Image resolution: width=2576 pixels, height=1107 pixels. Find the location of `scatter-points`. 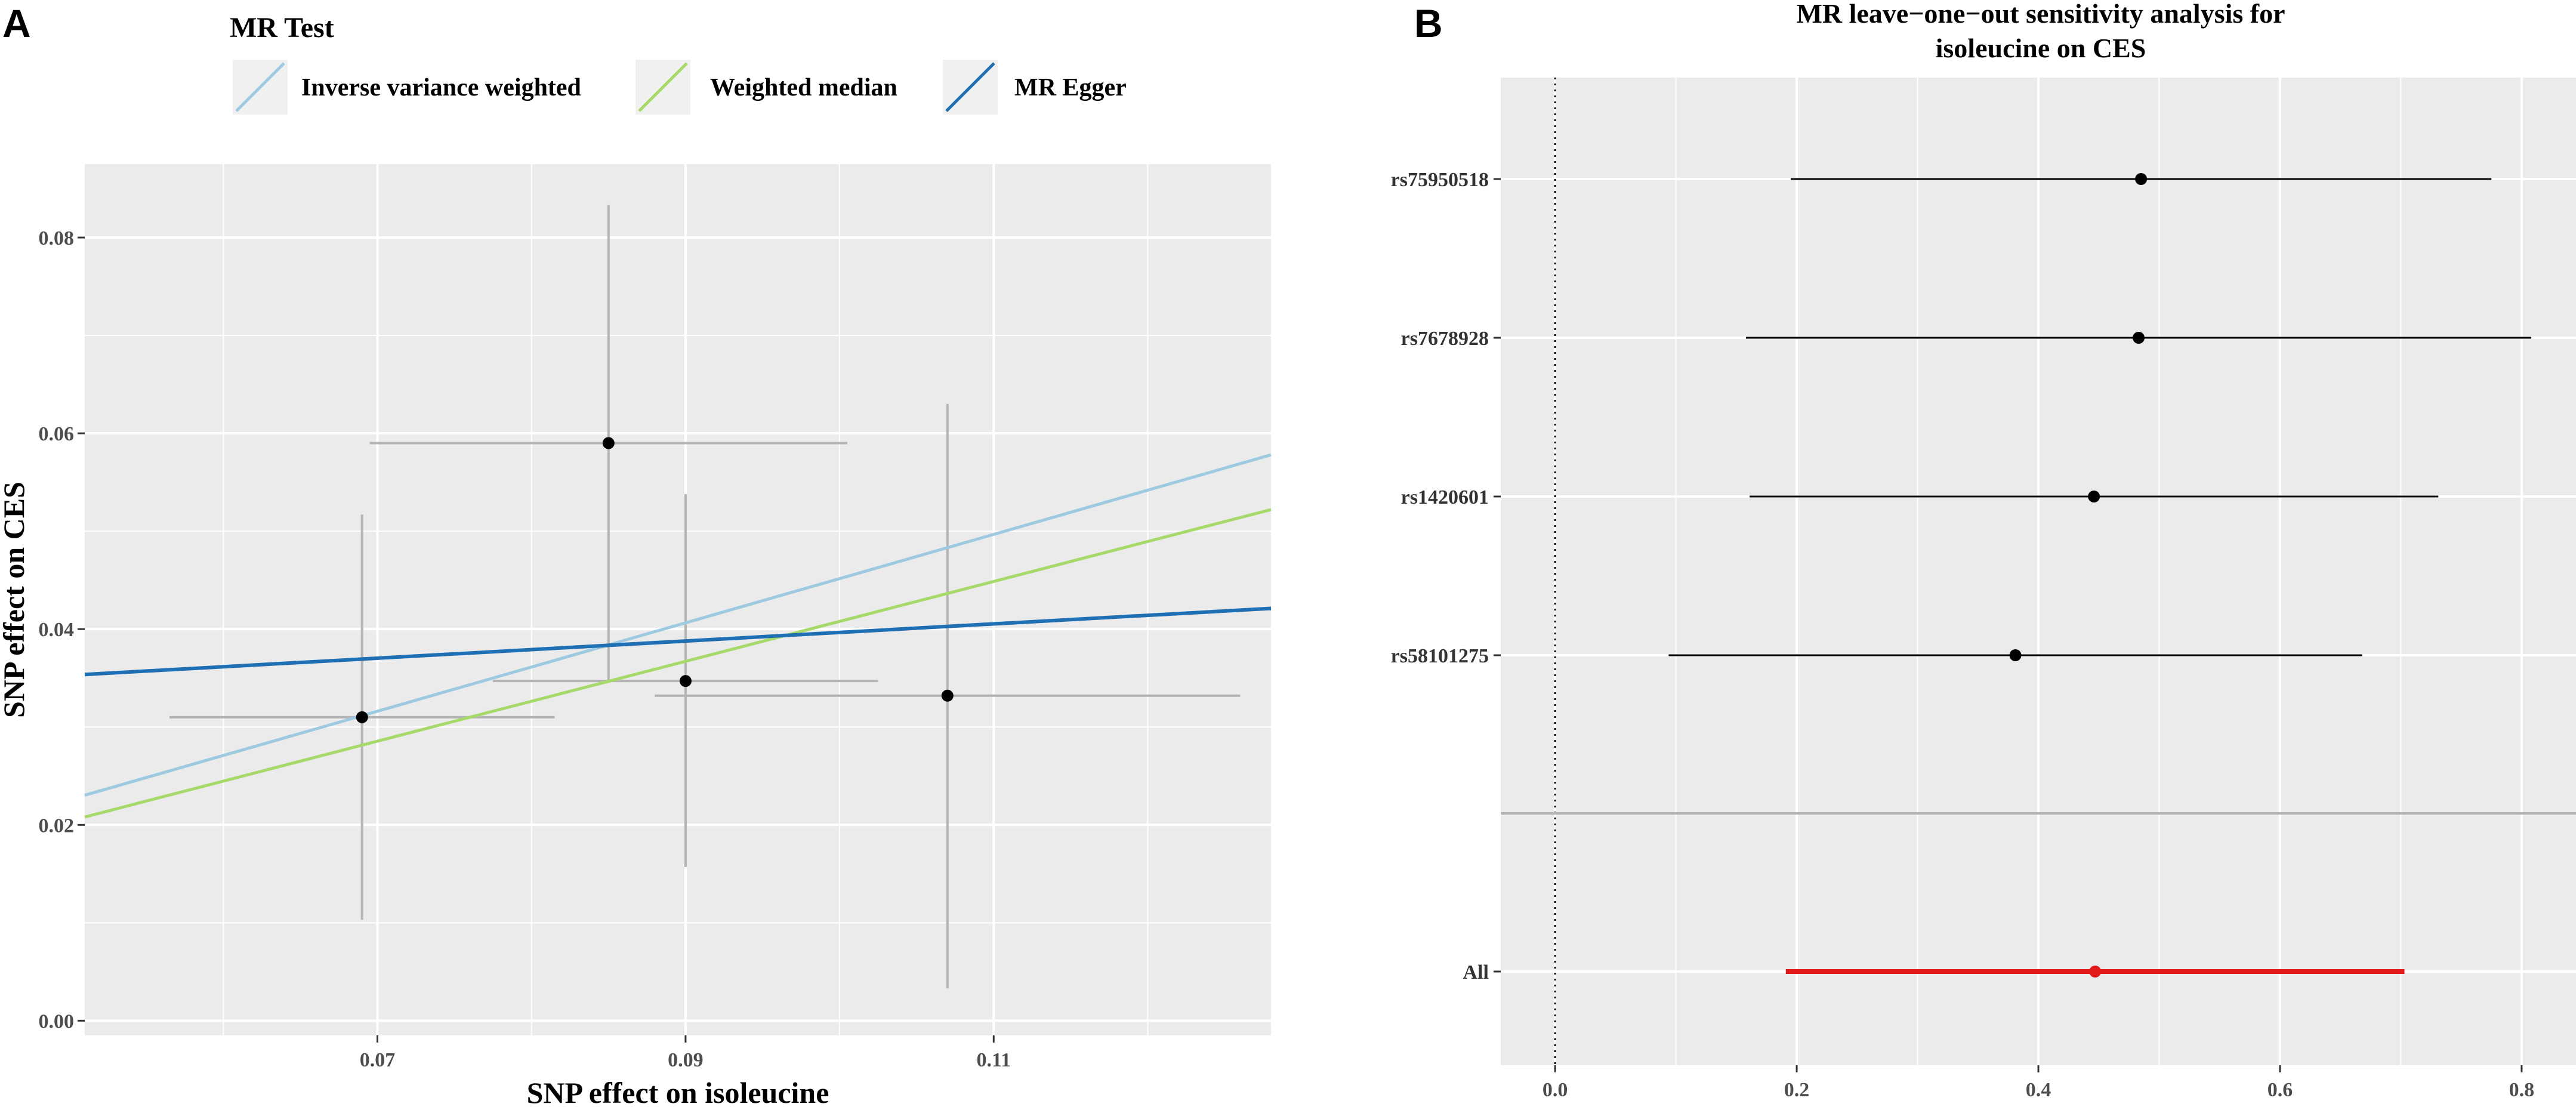

scatter-points is located at coordinates (655, 580).